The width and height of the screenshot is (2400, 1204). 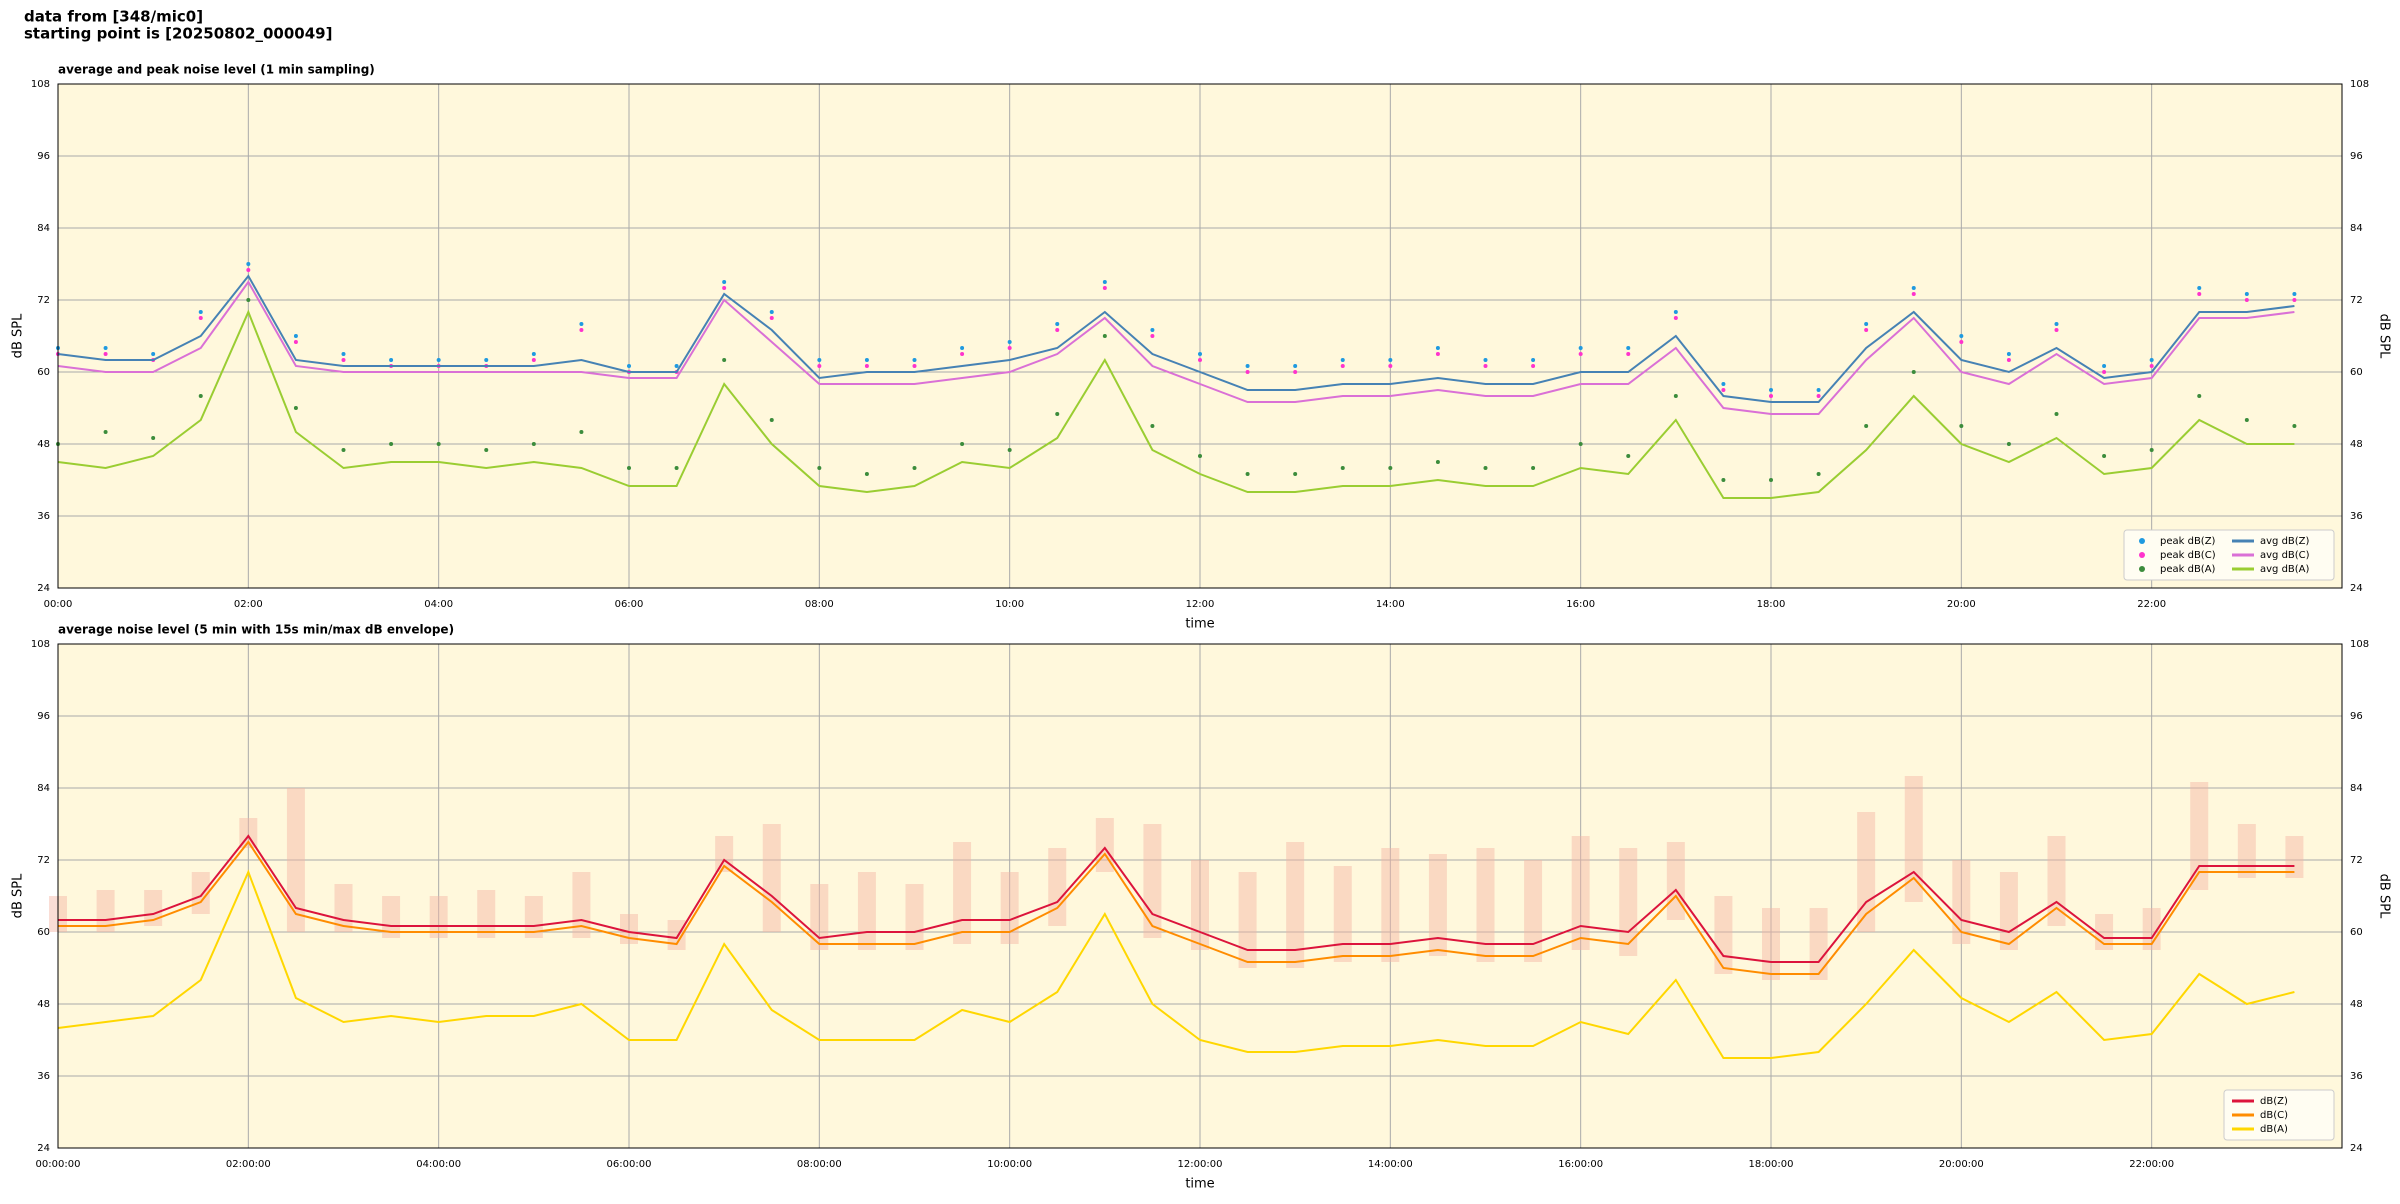 I want to click on x-tick-label: 00:00:00, so click(x=58, y=1164).